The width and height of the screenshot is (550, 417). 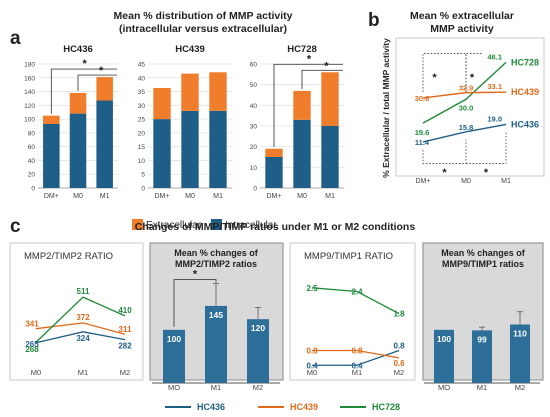 I want to click on a_hc436-ytick-label: 140, so click(x=29, y=92).